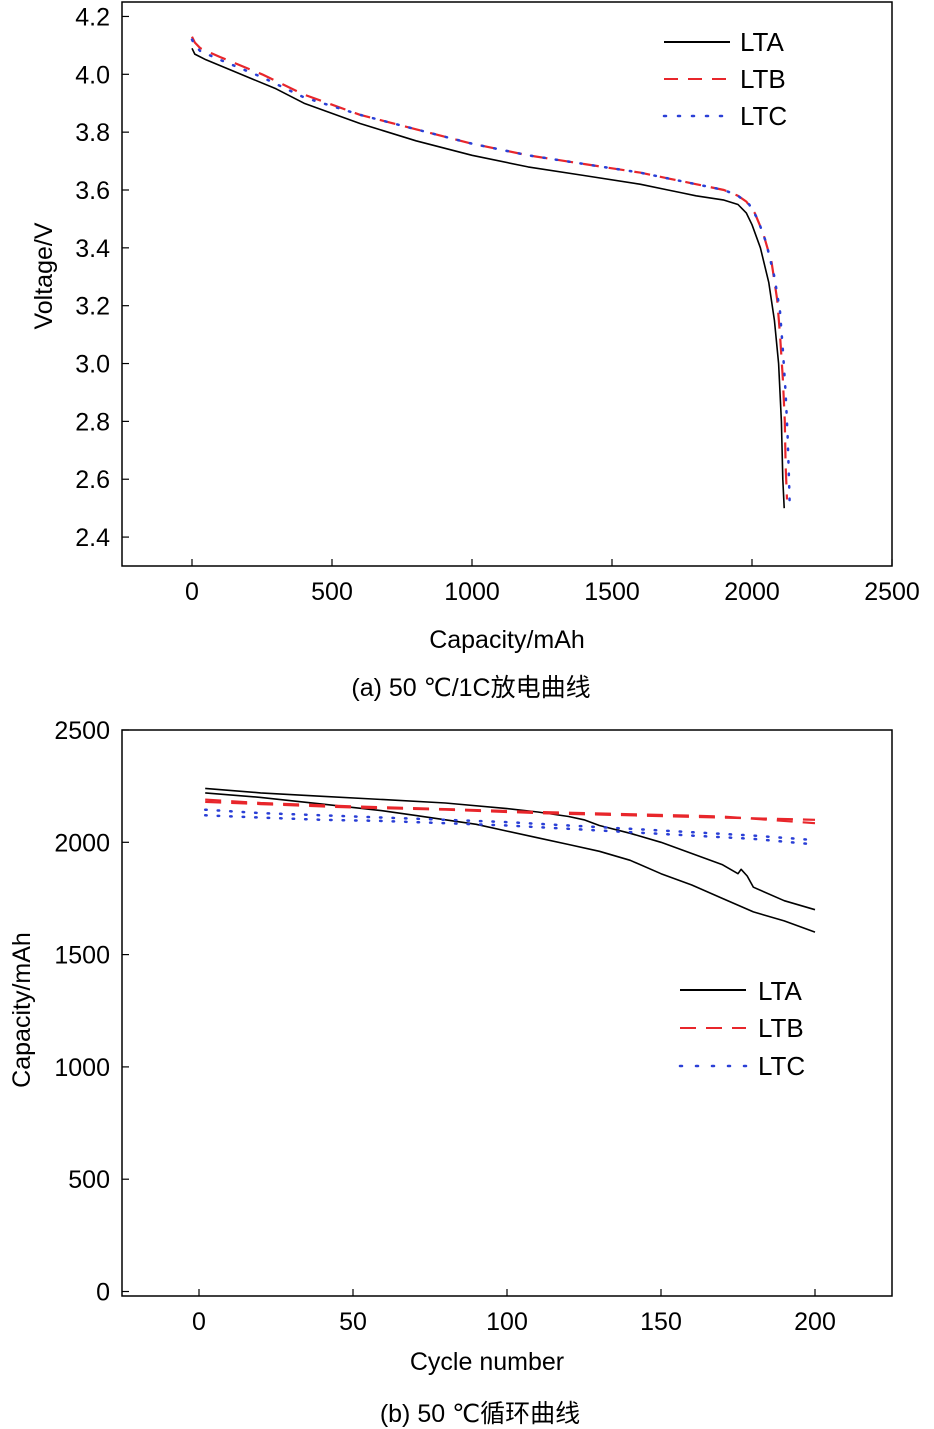  What do you see at coordinates (487, 1362) in the screenshot?
I see `chart-b-xlabel: Cycle number` at bounding box center [487, 1362].